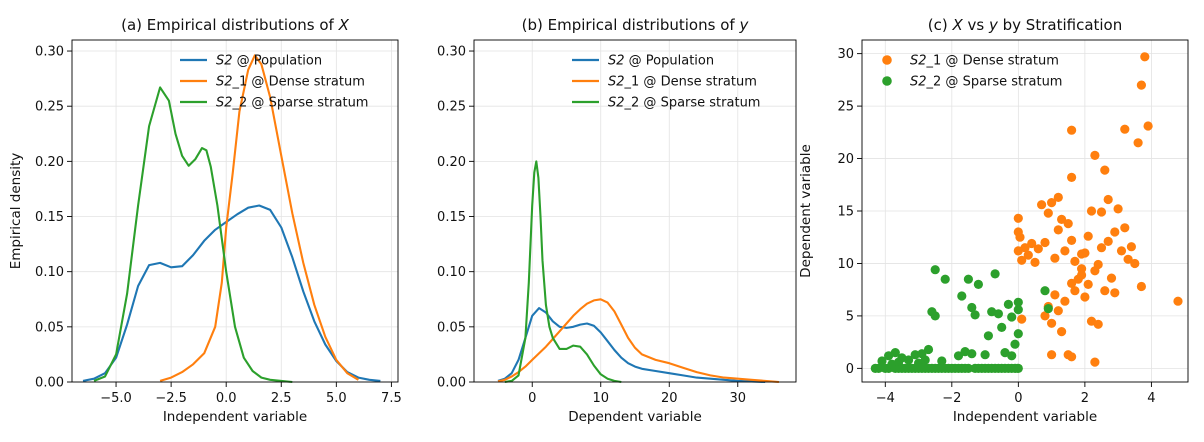  Describe the element at coordinates (49, 327) in the screenshot. I see `y-tick-label: 0.05` at that location.